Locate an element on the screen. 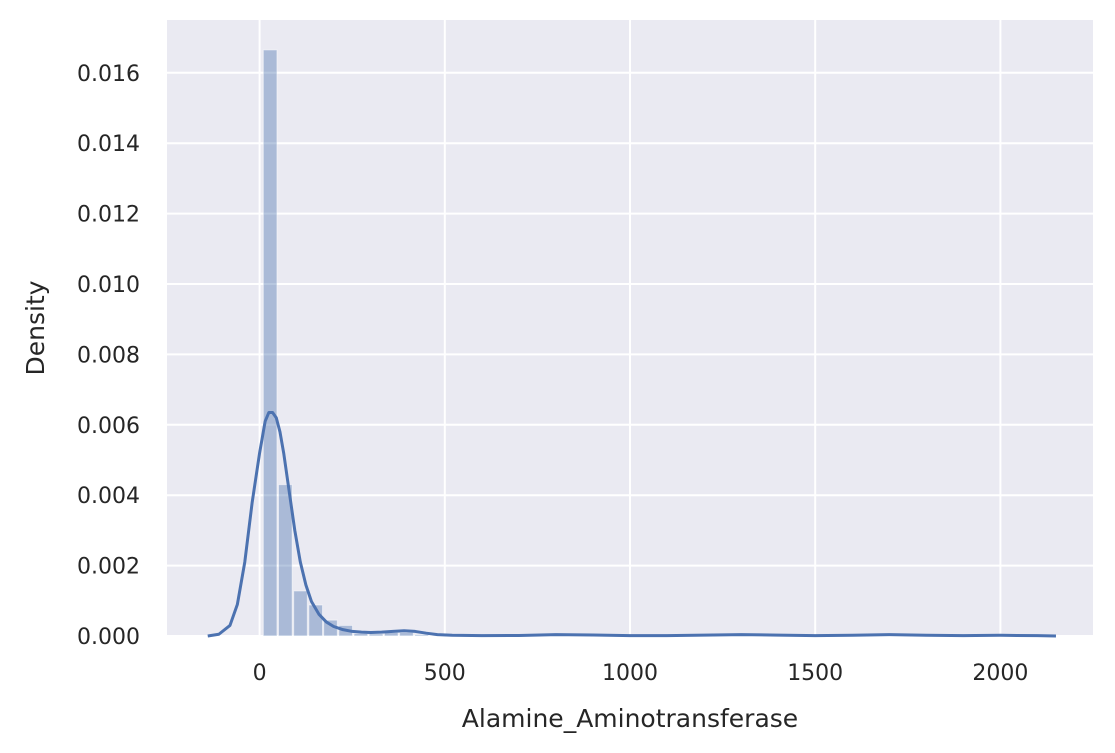  y-tick-label: 0.016 is located at coordinates (108, 74).